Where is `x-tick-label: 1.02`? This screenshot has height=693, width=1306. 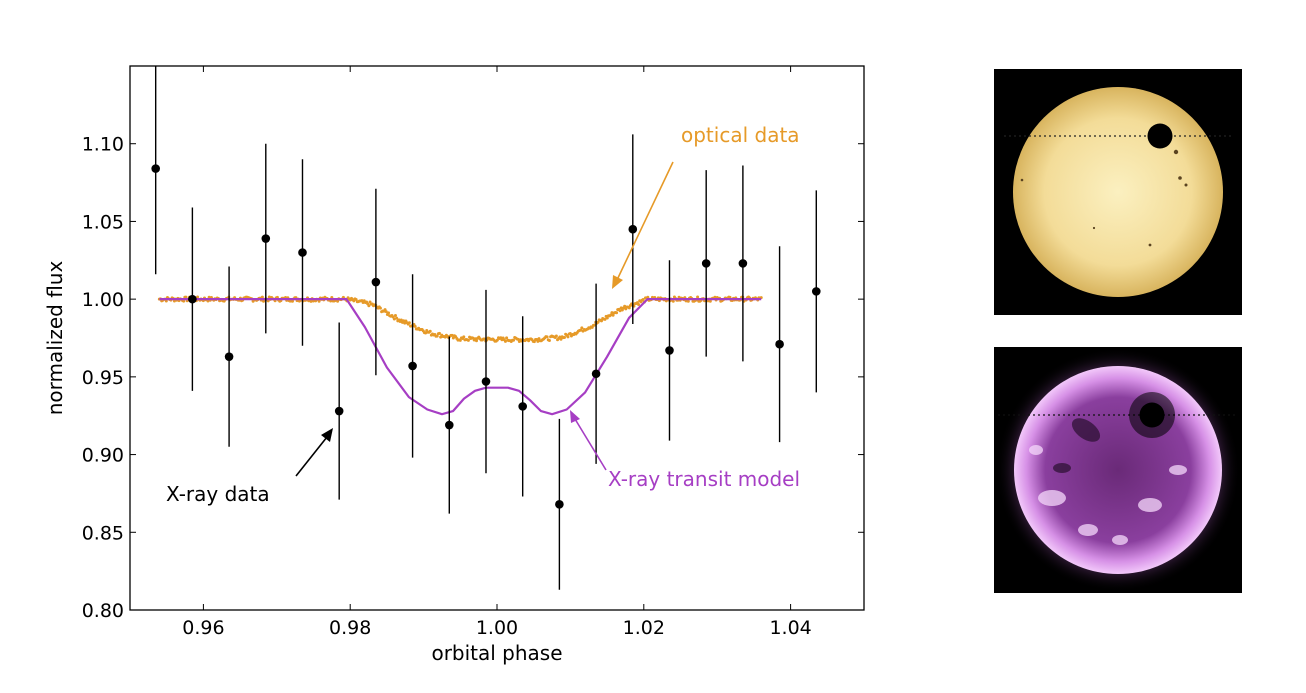 x-tick-label: 1.02 is located at coordinates (644, 628).